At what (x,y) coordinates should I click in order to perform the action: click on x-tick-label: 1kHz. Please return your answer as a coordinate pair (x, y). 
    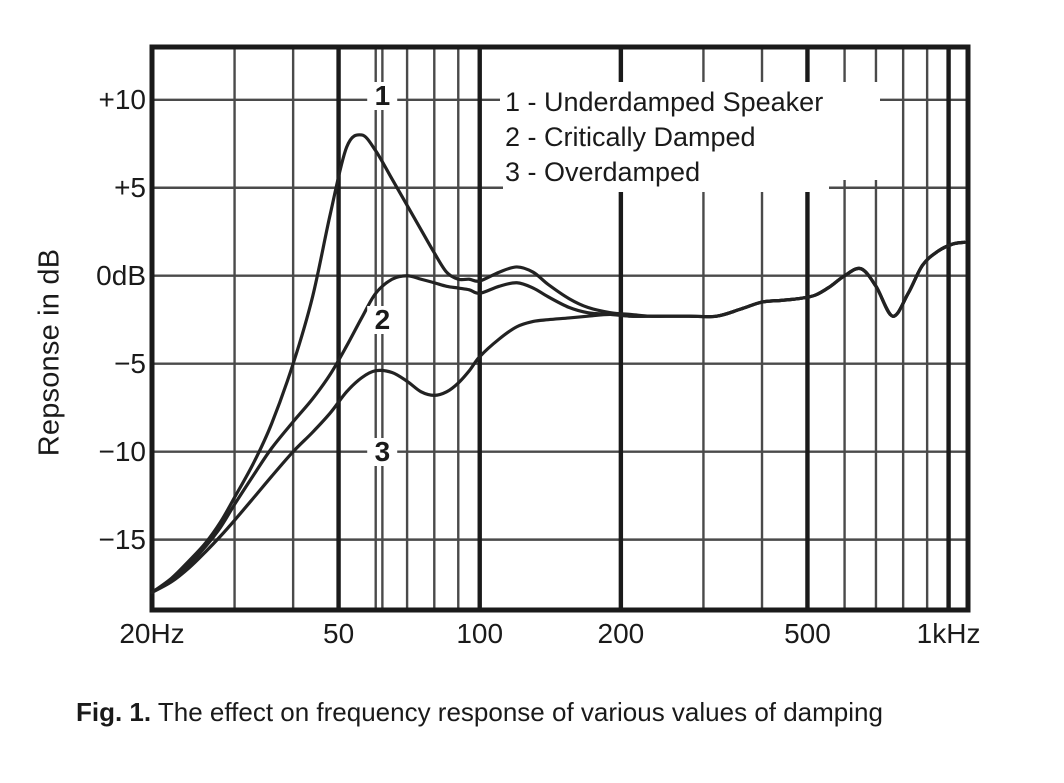
    Looking at the image, I should click on (948, 633).